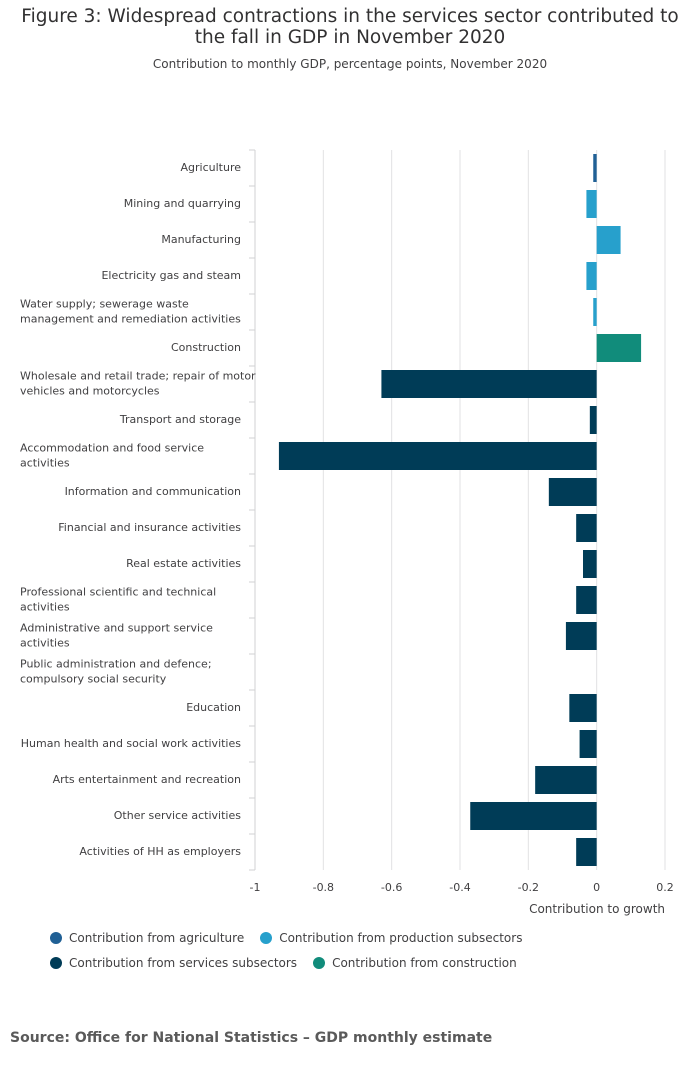 This screenshot has height=1067, width=700. I want to click on legend-item-services: Contribution from services subsectors, so click(173, 963).